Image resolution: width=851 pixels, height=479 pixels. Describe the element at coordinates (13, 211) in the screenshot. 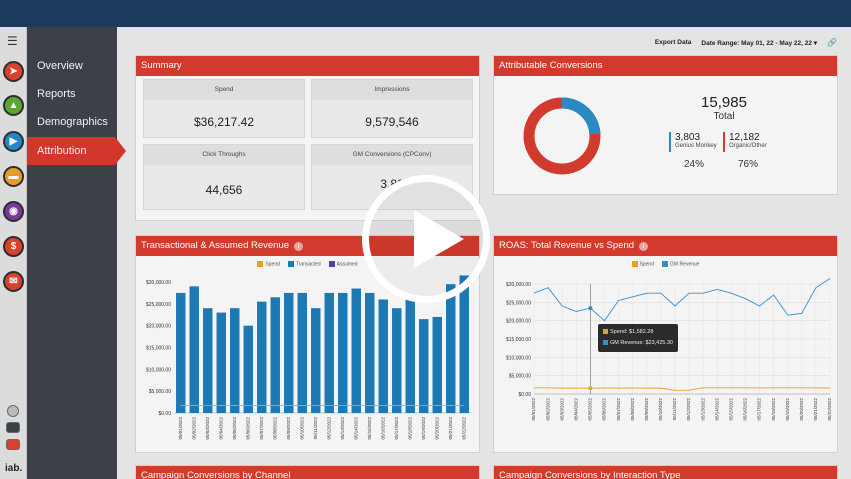

I see `location-icon: ◉` at that location.